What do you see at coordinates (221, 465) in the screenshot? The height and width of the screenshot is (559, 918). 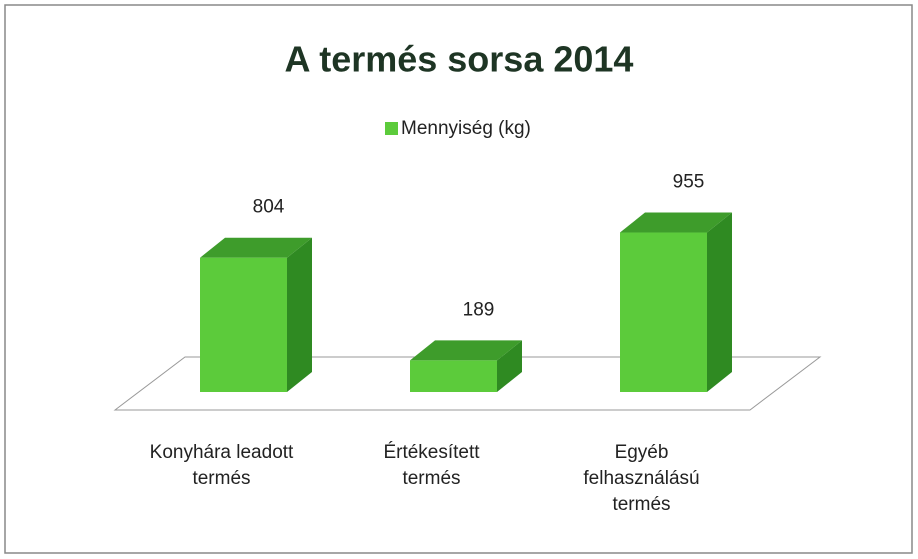 I see `x-tick-label: Konyhára leadott termés` at bounding box center [221, 465].